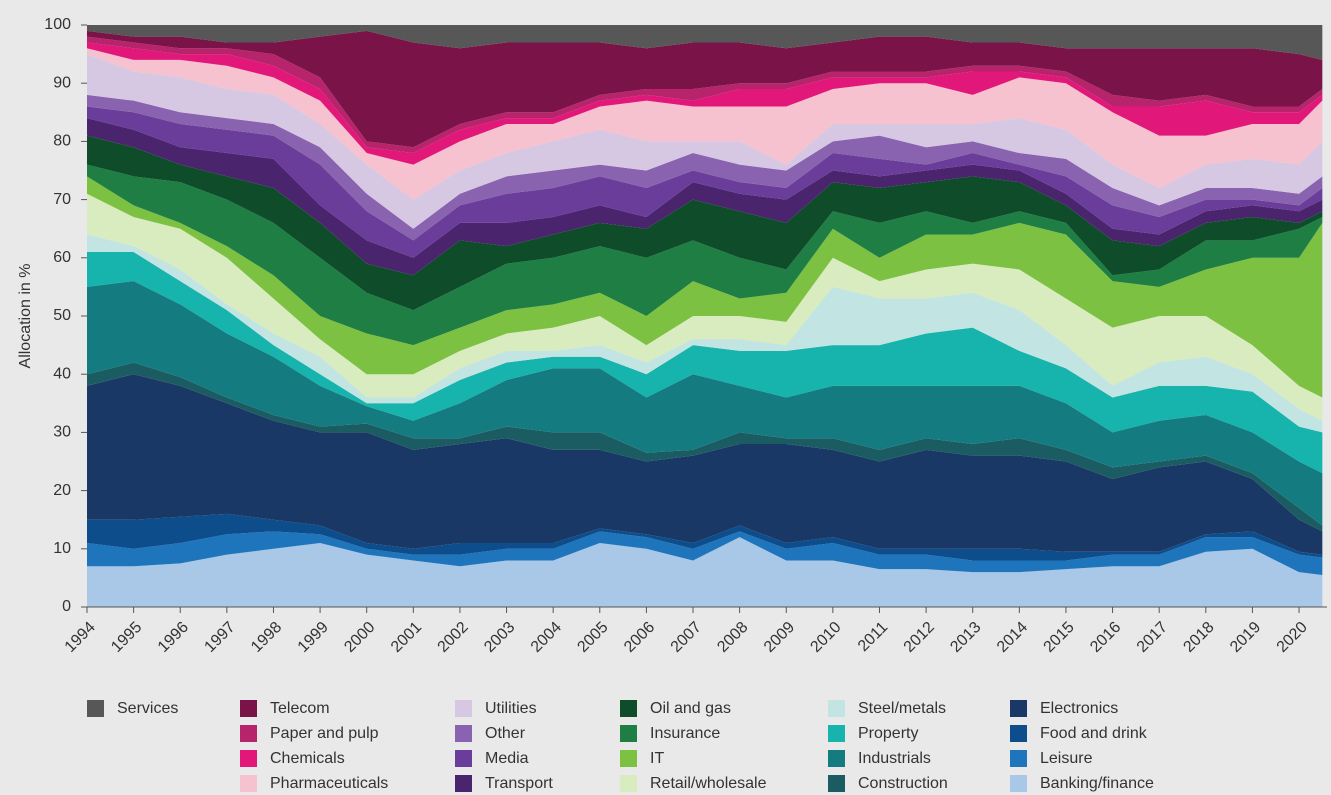 Image resolution: width=1331 pixels, height=795 pixels. Describe the element at coordinates (779, 637) in the screenshot. I see `x-tick-label: 2009` at that location.